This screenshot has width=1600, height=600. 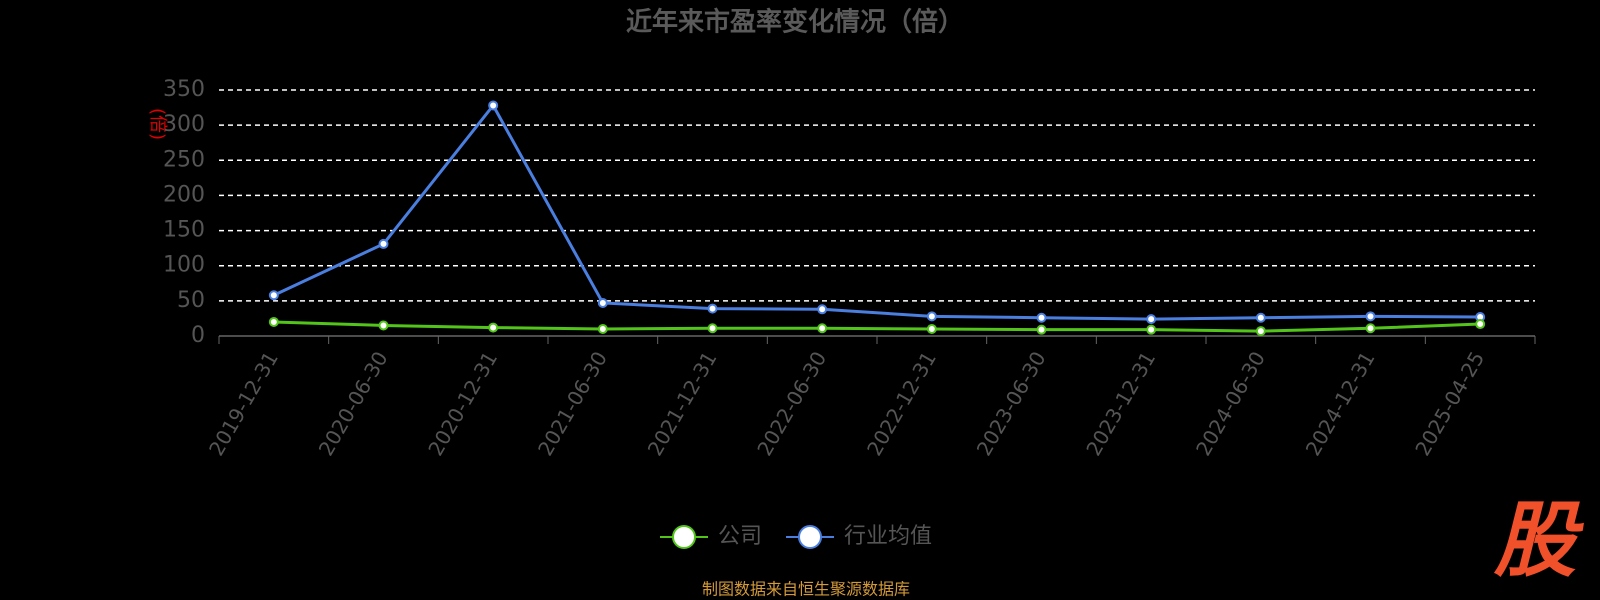 I want to click on logo: 股, so click(x=1538, y=540).